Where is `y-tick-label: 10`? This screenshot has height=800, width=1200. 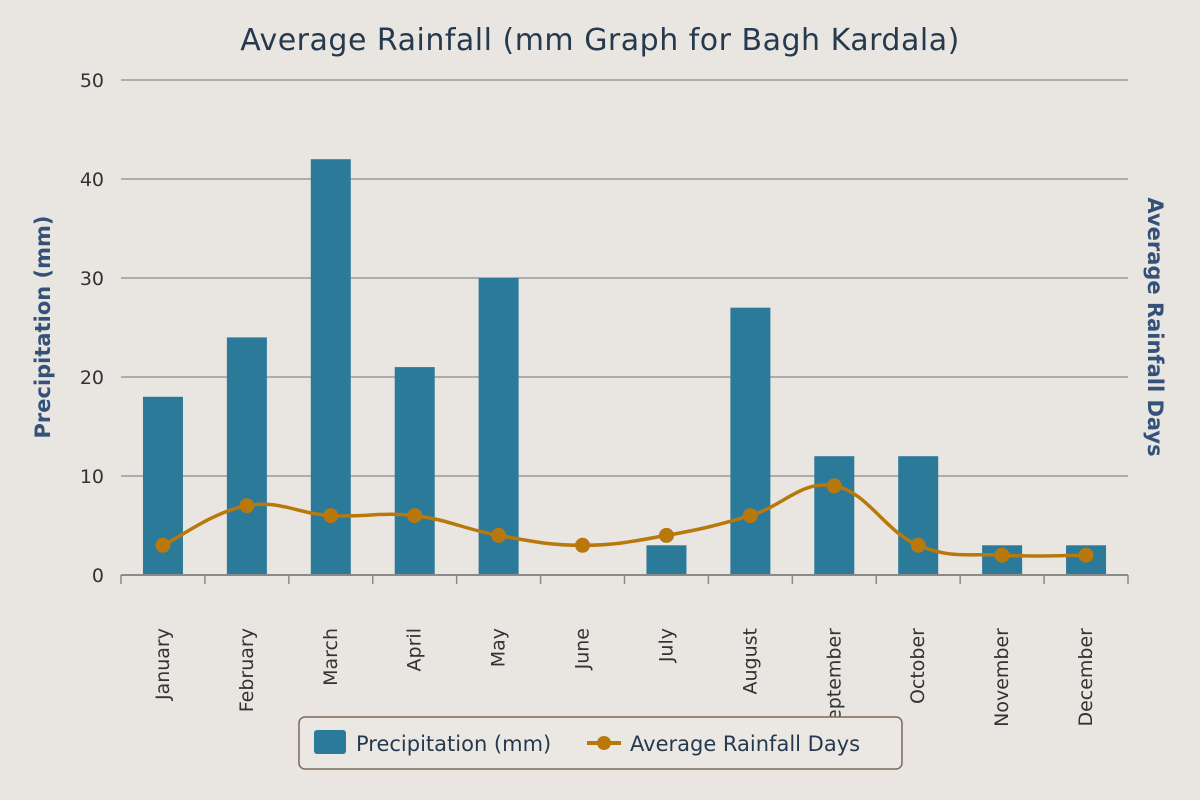
y-tick-label: 10 is located at coordinates (92, 477).